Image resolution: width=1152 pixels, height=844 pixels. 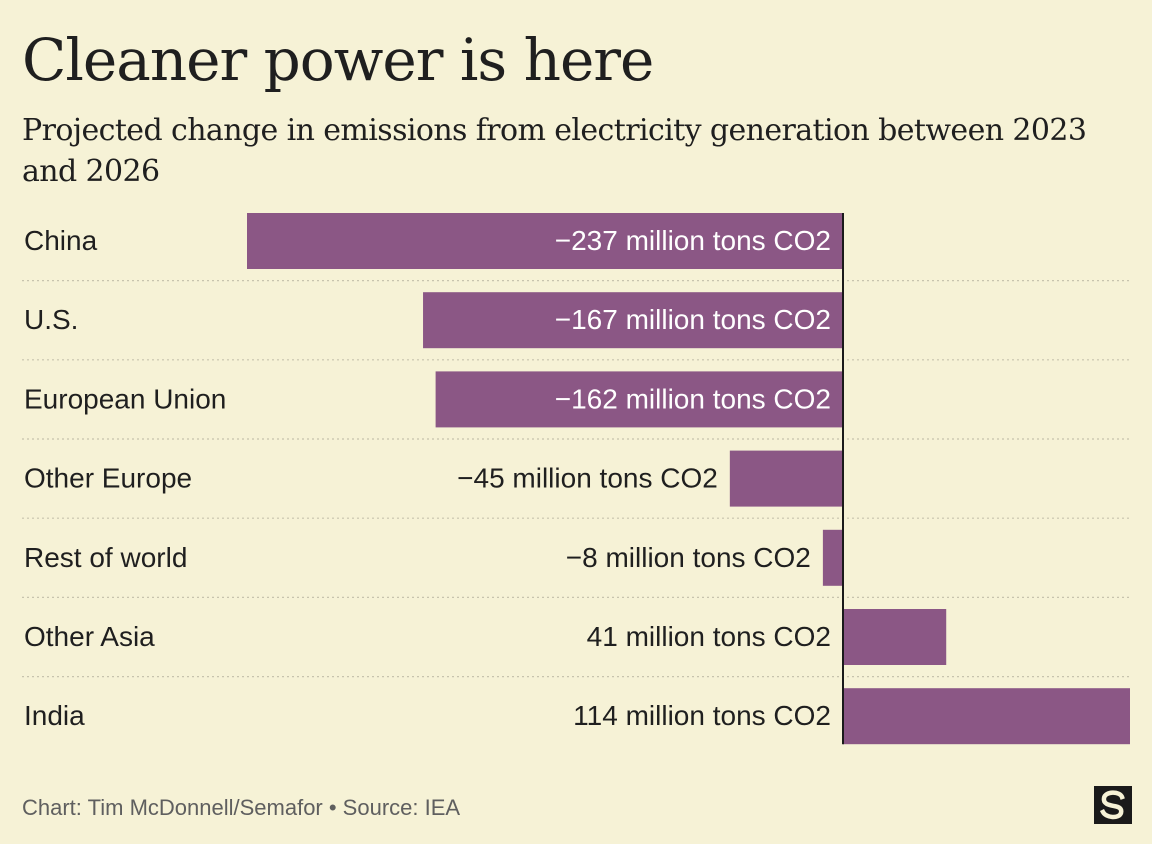 I want to click on semafor-logo-icon, so click(x=1113, y=805).